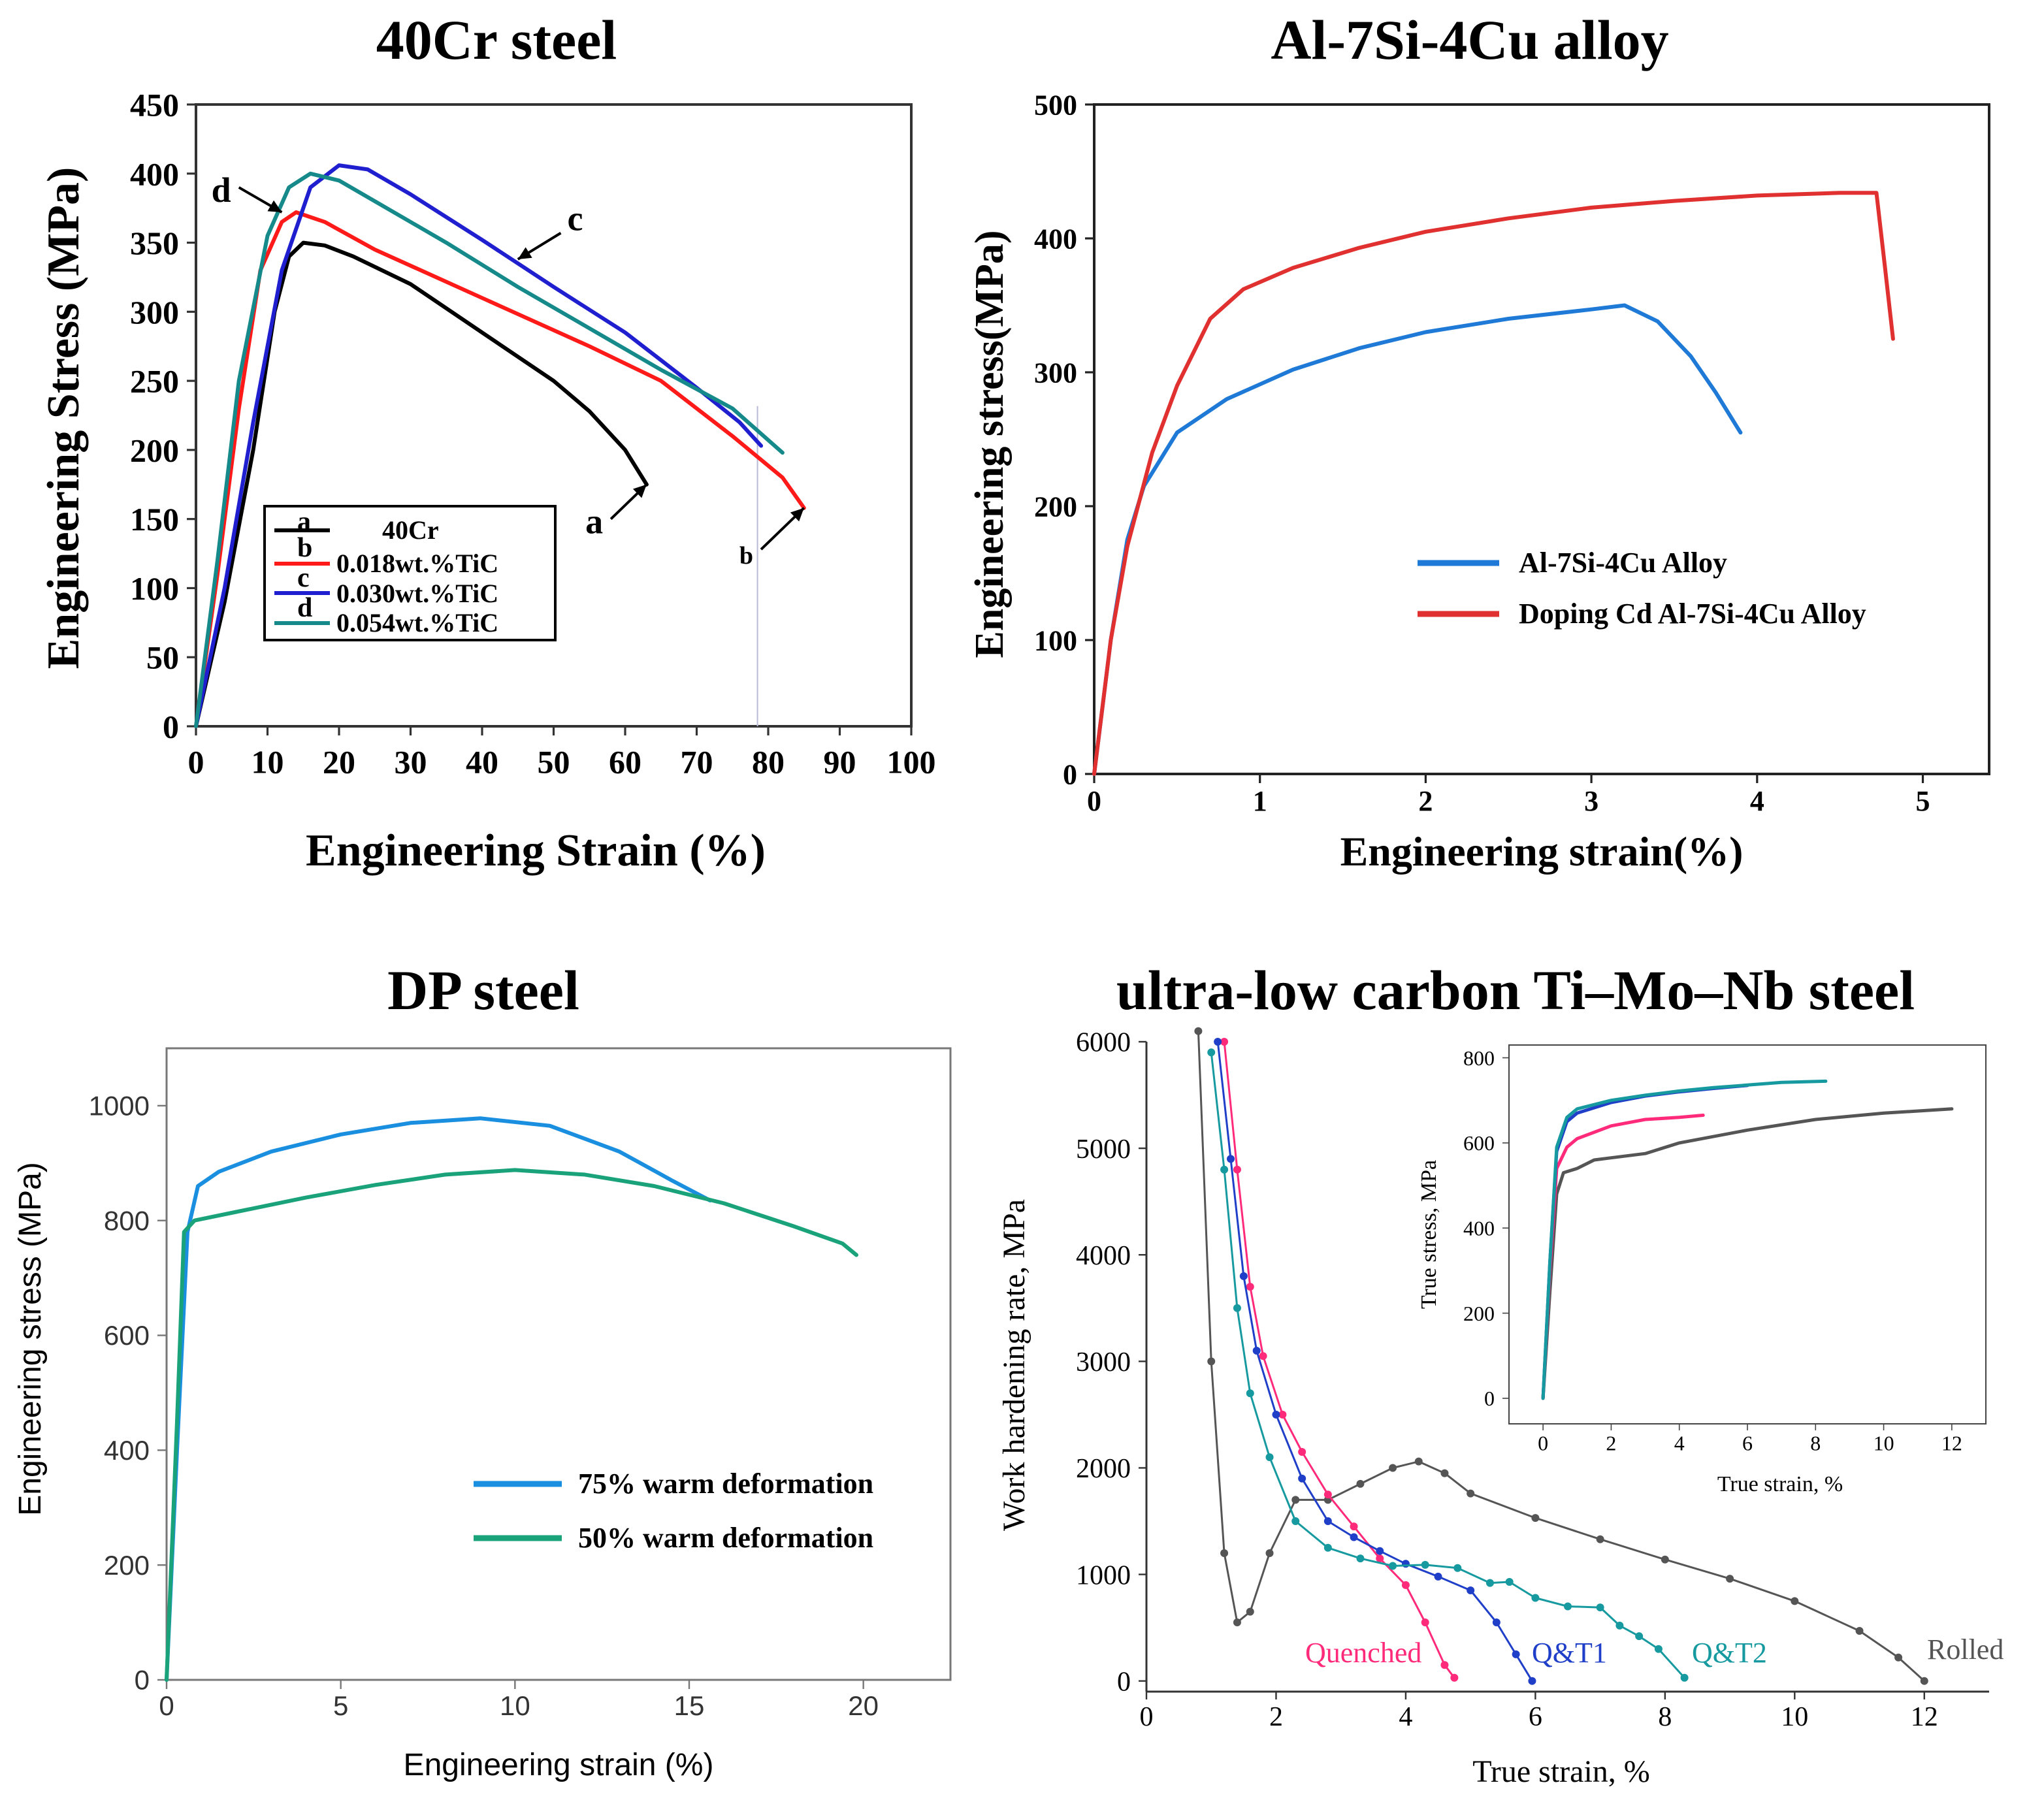  I want to click on chart-title: ultra-low carbon Ti–Mo–Nb steel, so click(1515, 990).